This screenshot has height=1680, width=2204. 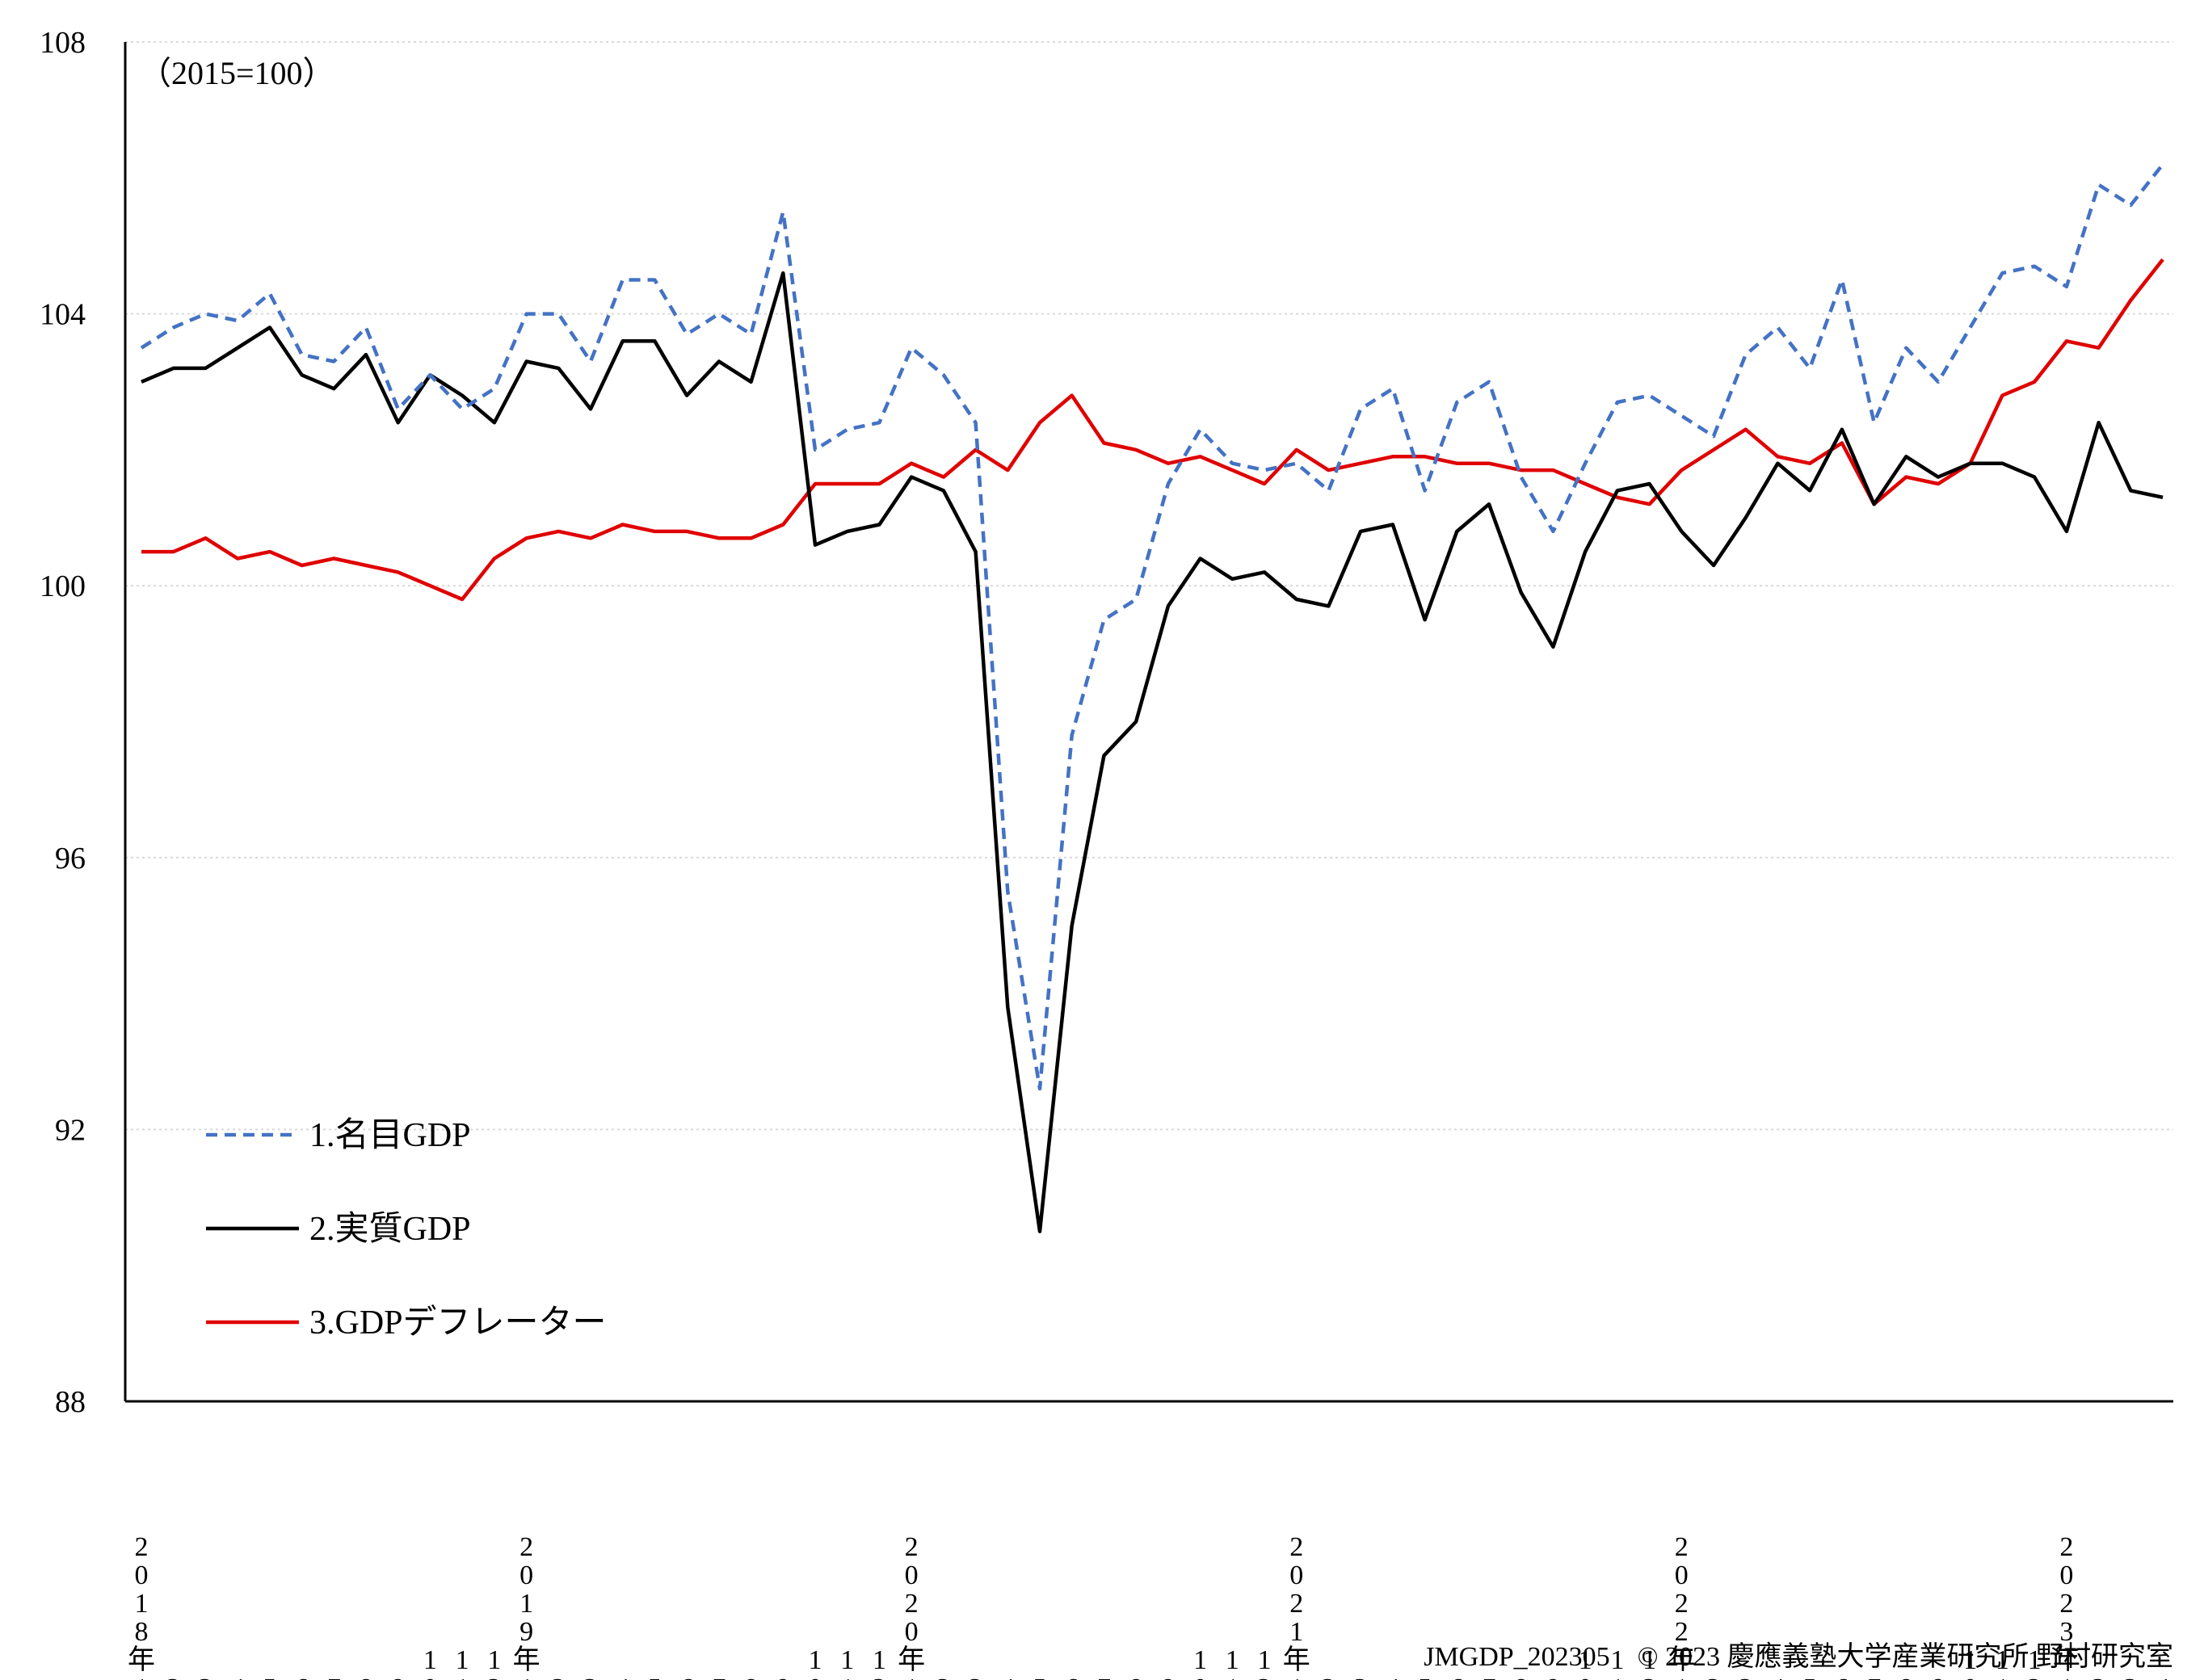 I want to click on y-tick-label: 104, so click(x=63, y=315).